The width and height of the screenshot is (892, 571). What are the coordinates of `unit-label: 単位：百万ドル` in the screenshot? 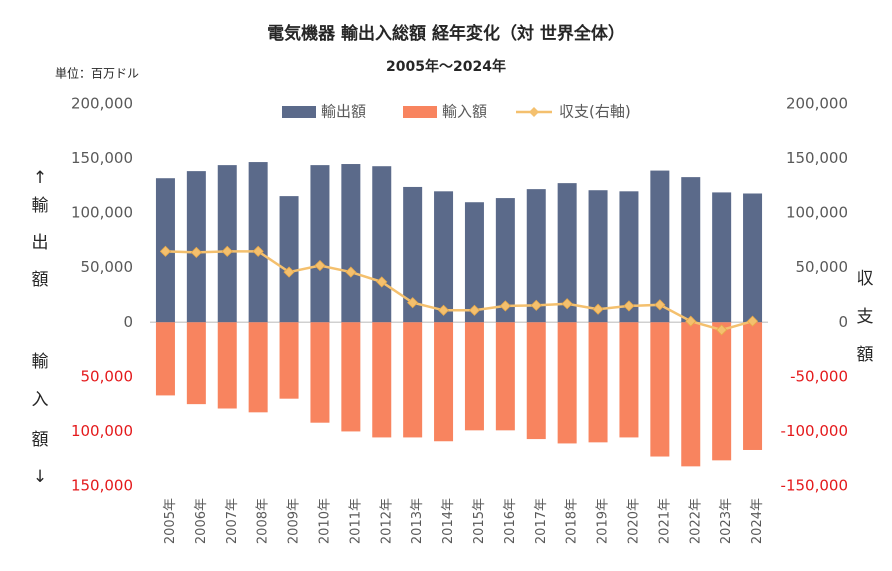 It's located at (97, 73).